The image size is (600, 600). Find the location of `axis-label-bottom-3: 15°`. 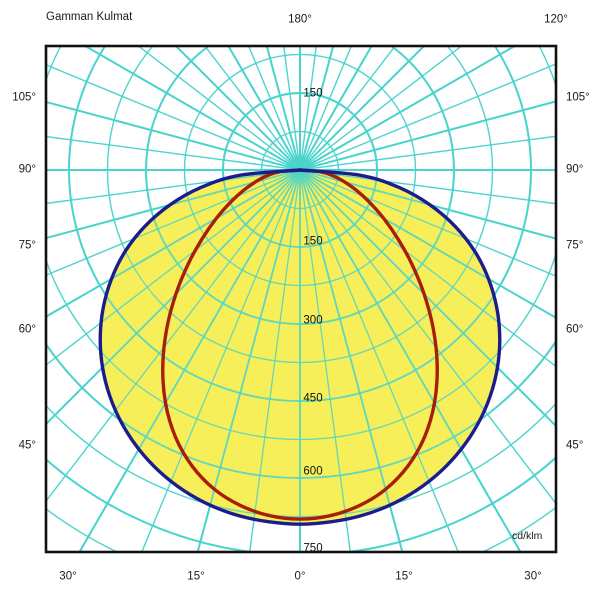

axis-label-bottom-3: 15° is located at coordinates (404, 576).